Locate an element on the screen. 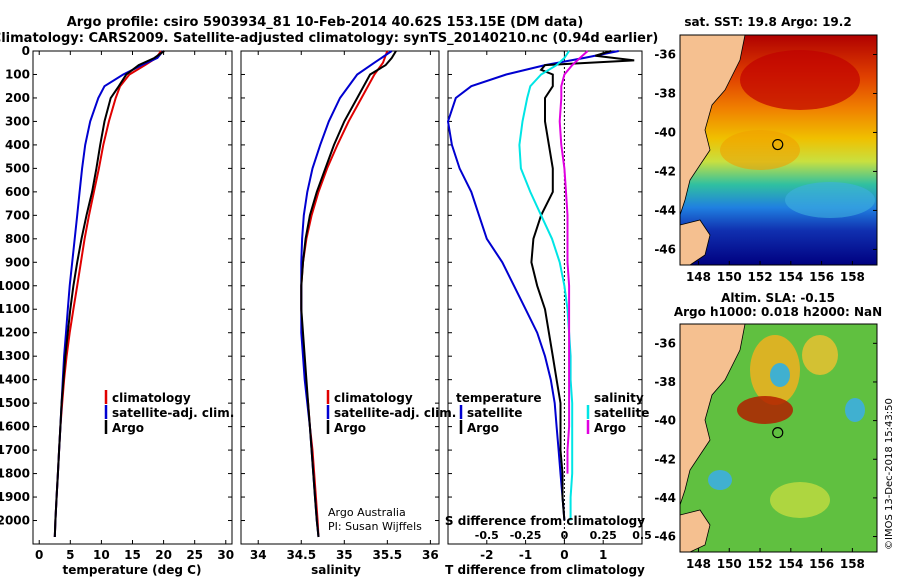  depth-tick-label: 300 is located at coordinates (17, 121).